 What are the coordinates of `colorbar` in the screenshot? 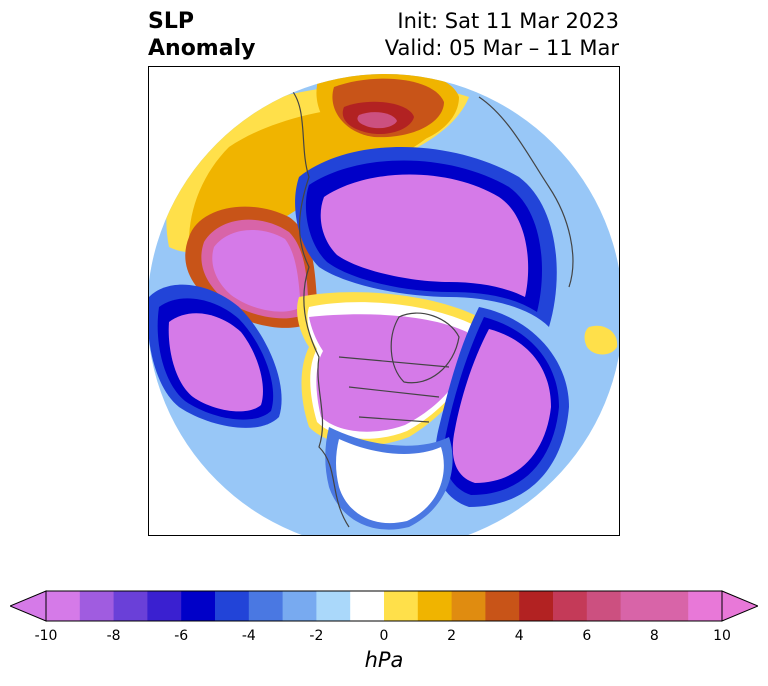 It's located at (384, 606).